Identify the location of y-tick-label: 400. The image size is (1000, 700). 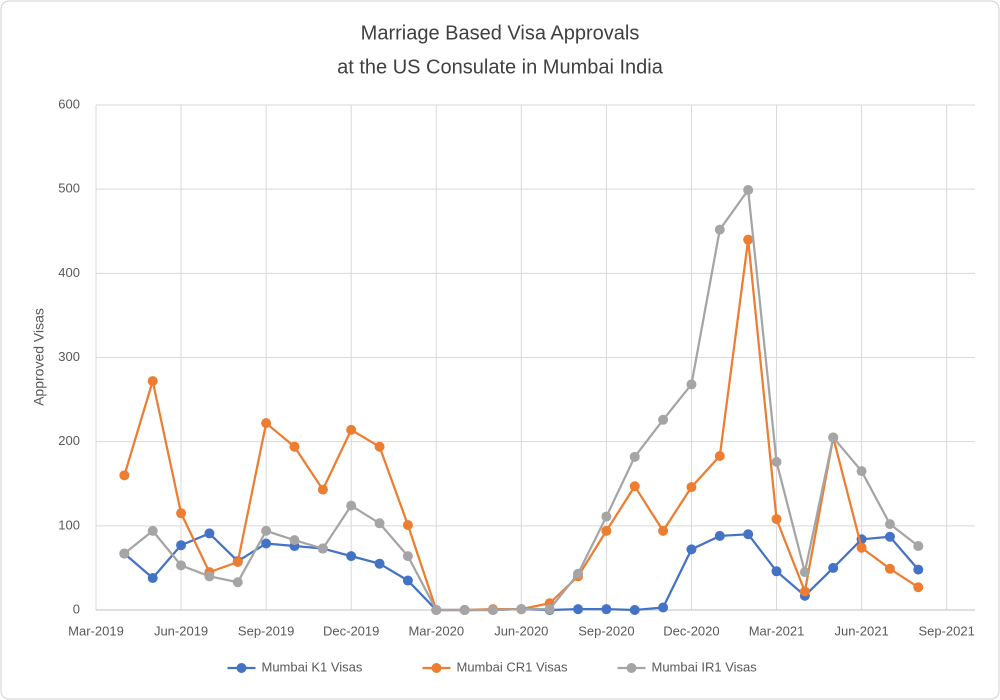
(69, 272).